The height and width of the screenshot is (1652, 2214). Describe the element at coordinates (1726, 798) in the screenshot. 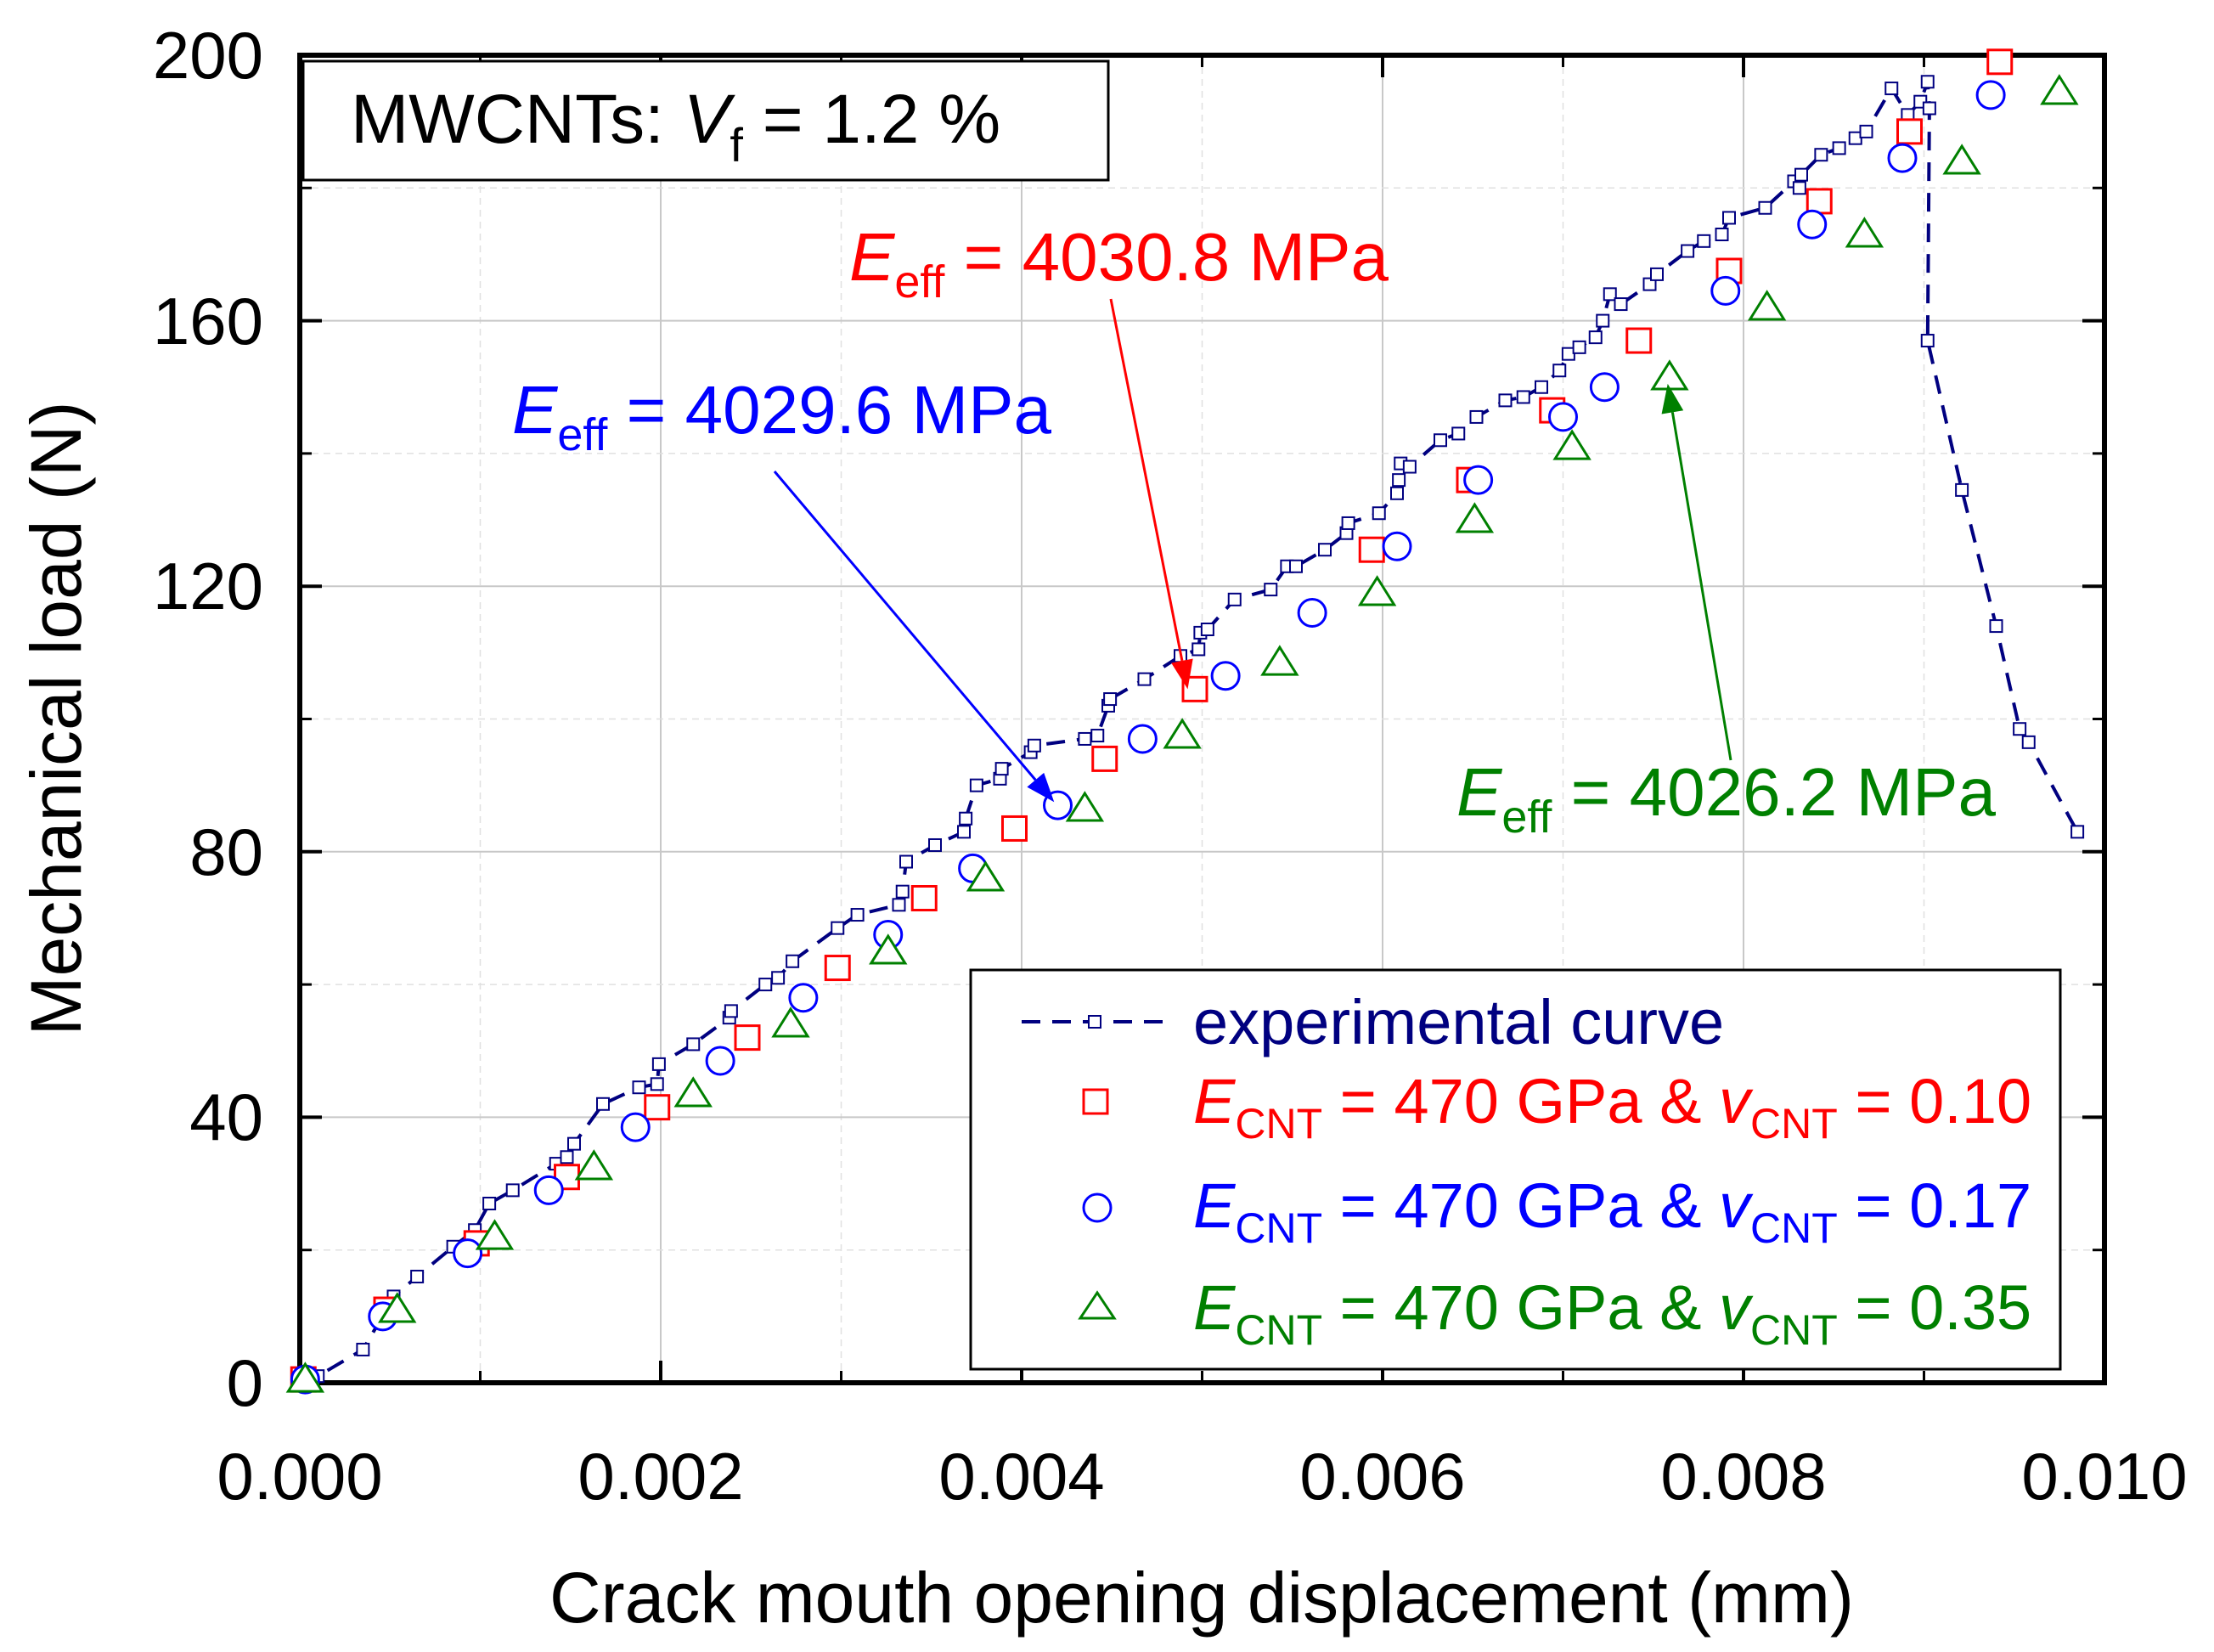

I see `annotation-green: Eeff = 4026.2 MPa` at that location.